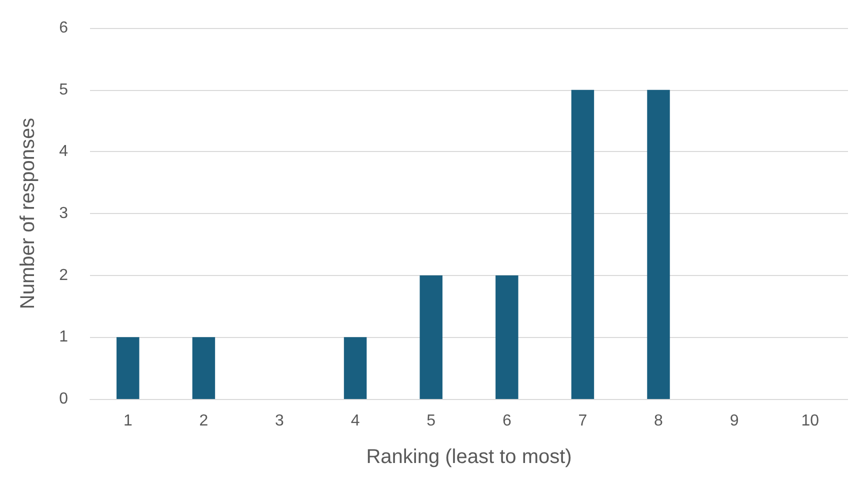  What do you see at coordinates (355, 421) in the screenshot?
I see `x-tick-label: 4` at bounding box center [355, 421].